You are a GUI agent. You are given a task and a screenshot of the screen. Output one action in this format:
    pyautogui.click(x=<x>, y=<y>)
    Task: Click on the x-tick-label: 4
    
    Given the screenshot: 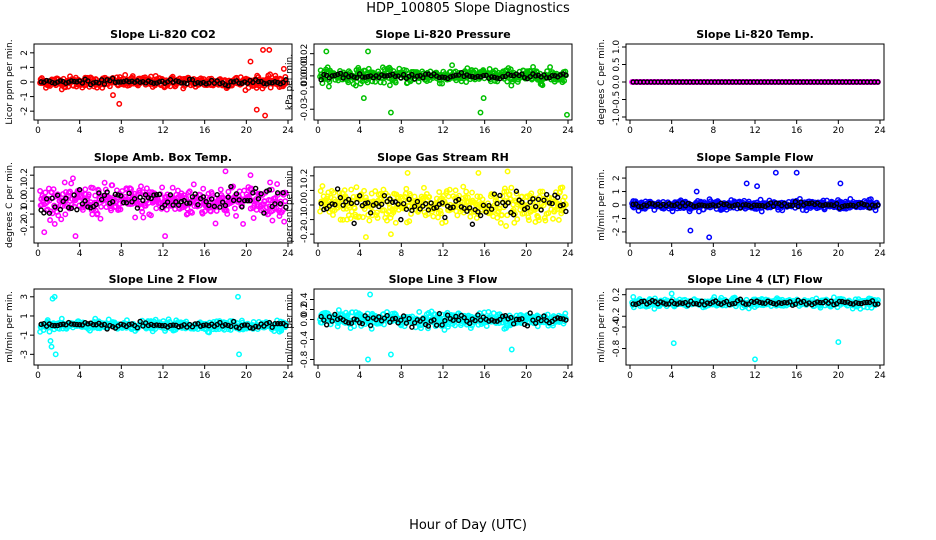 What is the action you would take?
    pyautogui.click(x=672, y=376)
    